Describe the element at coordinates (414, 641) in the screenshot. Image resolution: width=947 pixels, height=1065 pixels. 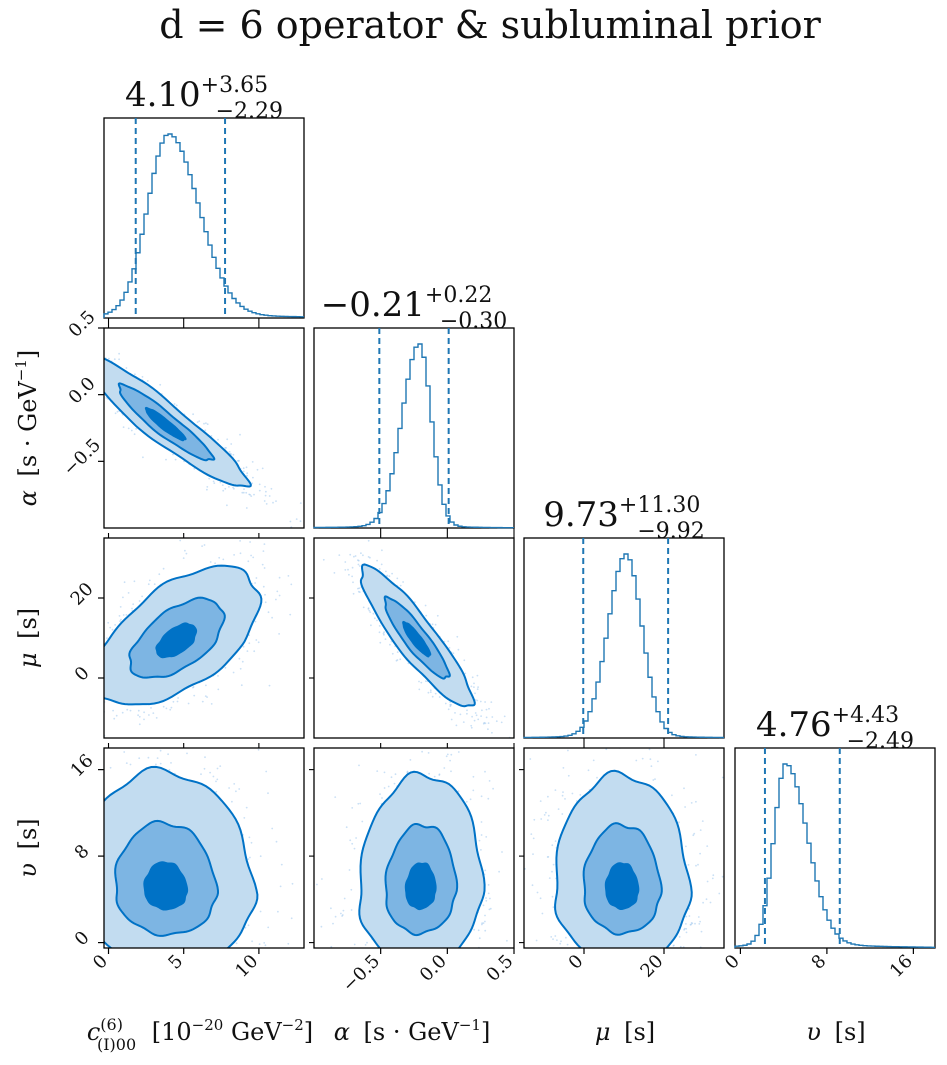
I see `joint-alpha-mu` at that location.